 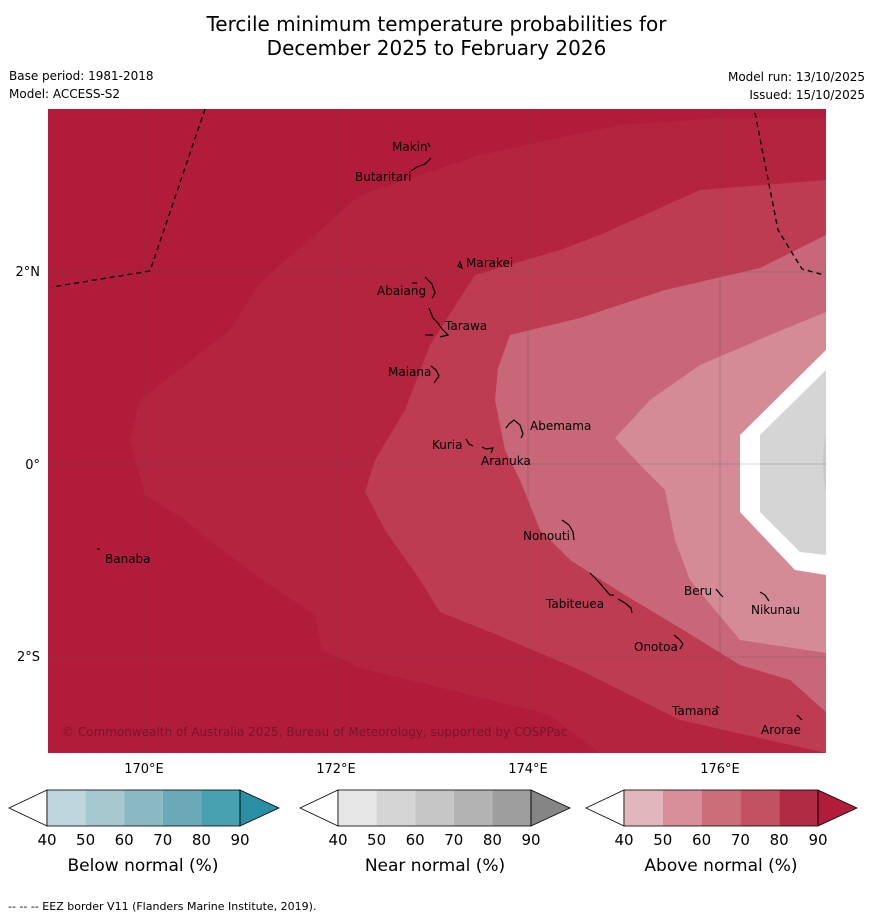 What do you see at coordinates (775, 610) in the screenshot?
I see `place-nikunau: Nikunau` at bounding box center [775, 610].